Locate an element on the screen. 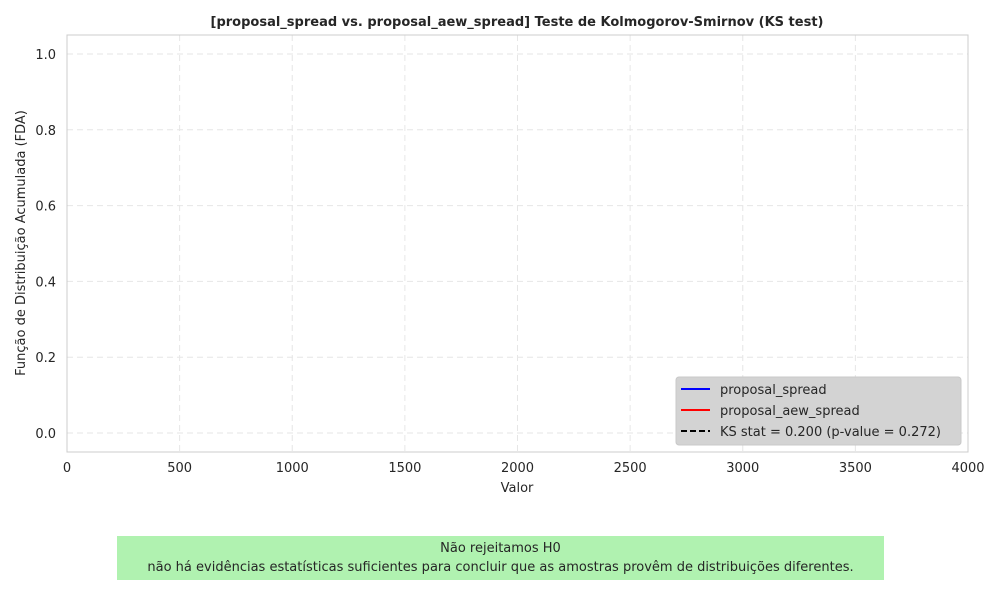 The width and height of the screenshot is (1000, 600). x-tick-label: 1500 is located at coordinates (404, 468).